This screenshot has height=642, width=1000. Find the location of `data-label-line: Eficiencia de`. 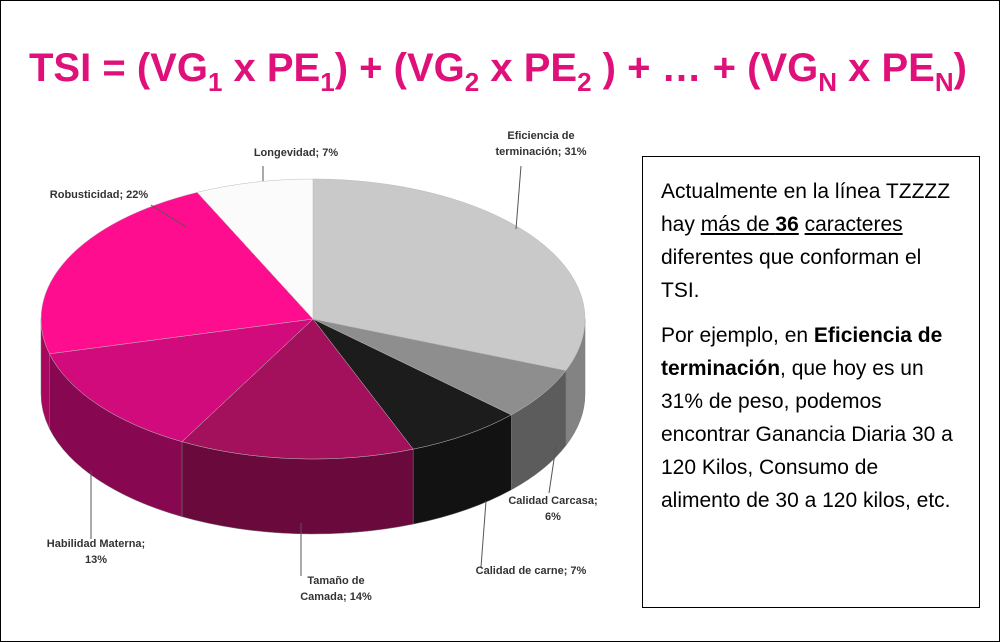

data-label-line: Eficiencia de is located at coordinates (540, 136).